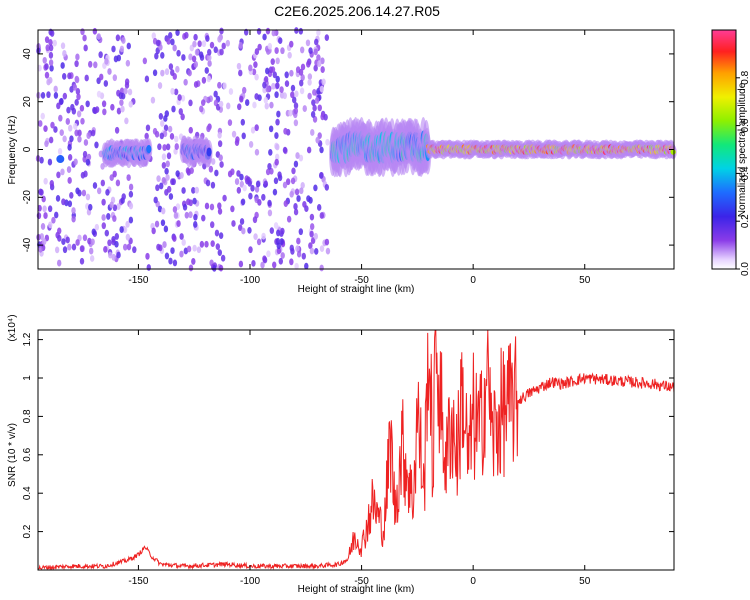  Describe the element at coordinates (745, 221) in the screenshot. I see `colorbar-tick-label: 0.2` at that location.